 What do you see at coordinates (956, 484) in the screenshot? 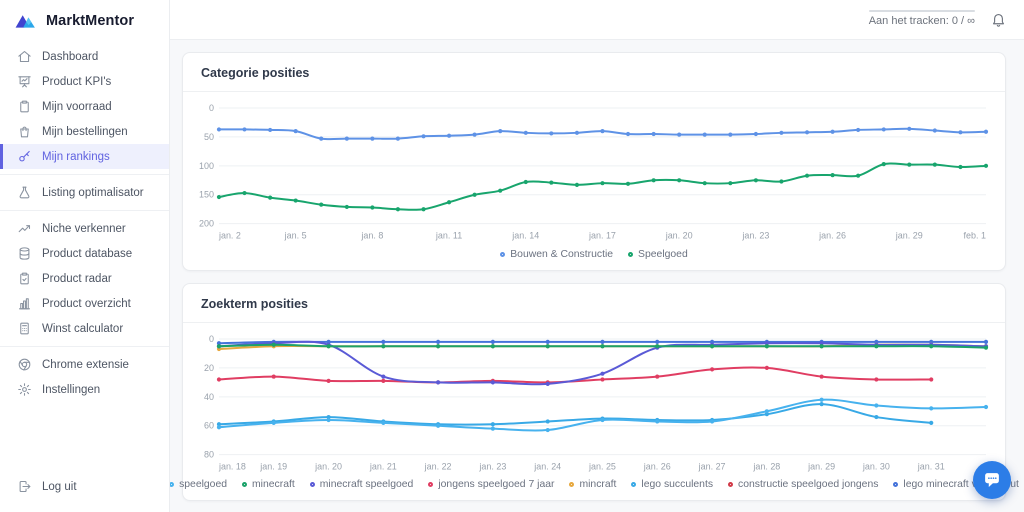
I see `legend-item-lego-minecraft-vossenhut: lego minecraft vossenhut` at bounding box center [956, 484].